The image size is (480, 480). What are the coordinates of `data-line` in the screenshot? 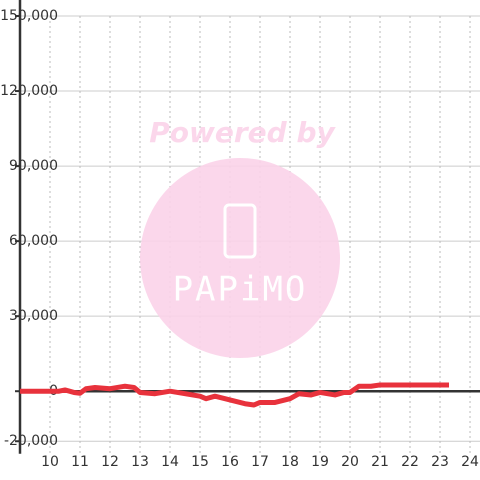 It's located at (235, 395).